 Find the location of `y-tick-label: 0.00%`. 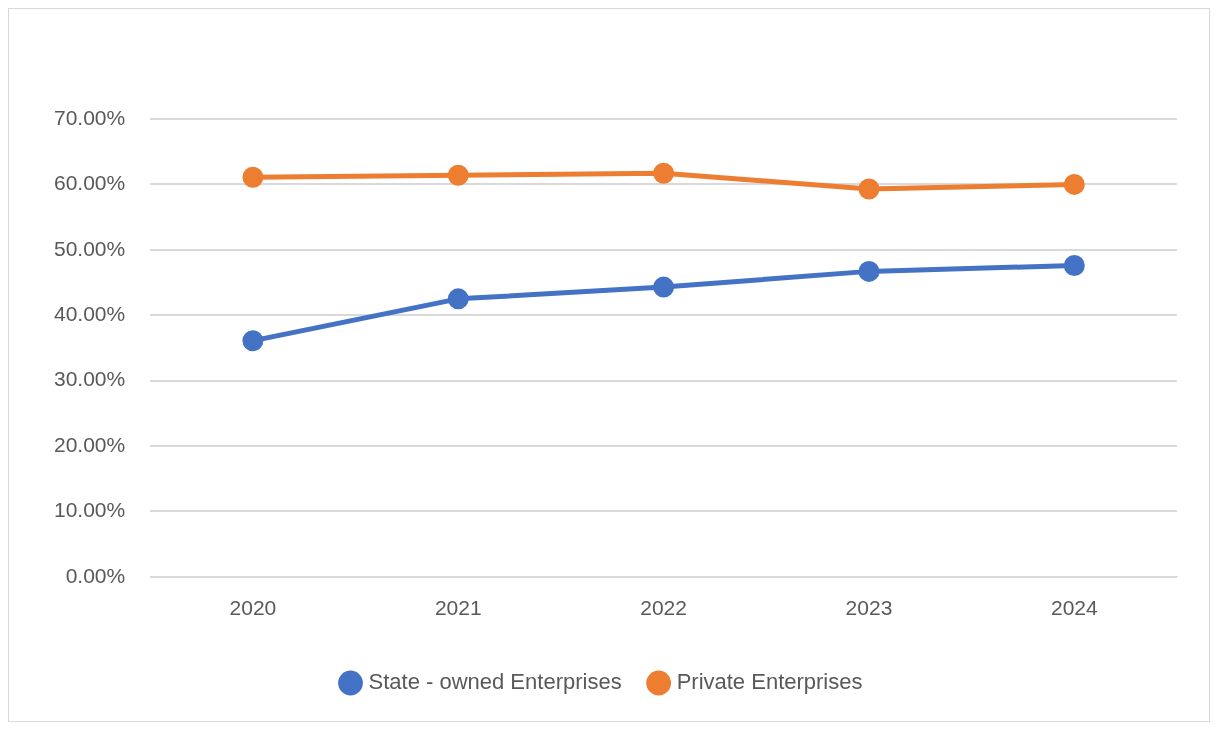

y-tick-label: 0.00% is located at coordinates (95, 575).